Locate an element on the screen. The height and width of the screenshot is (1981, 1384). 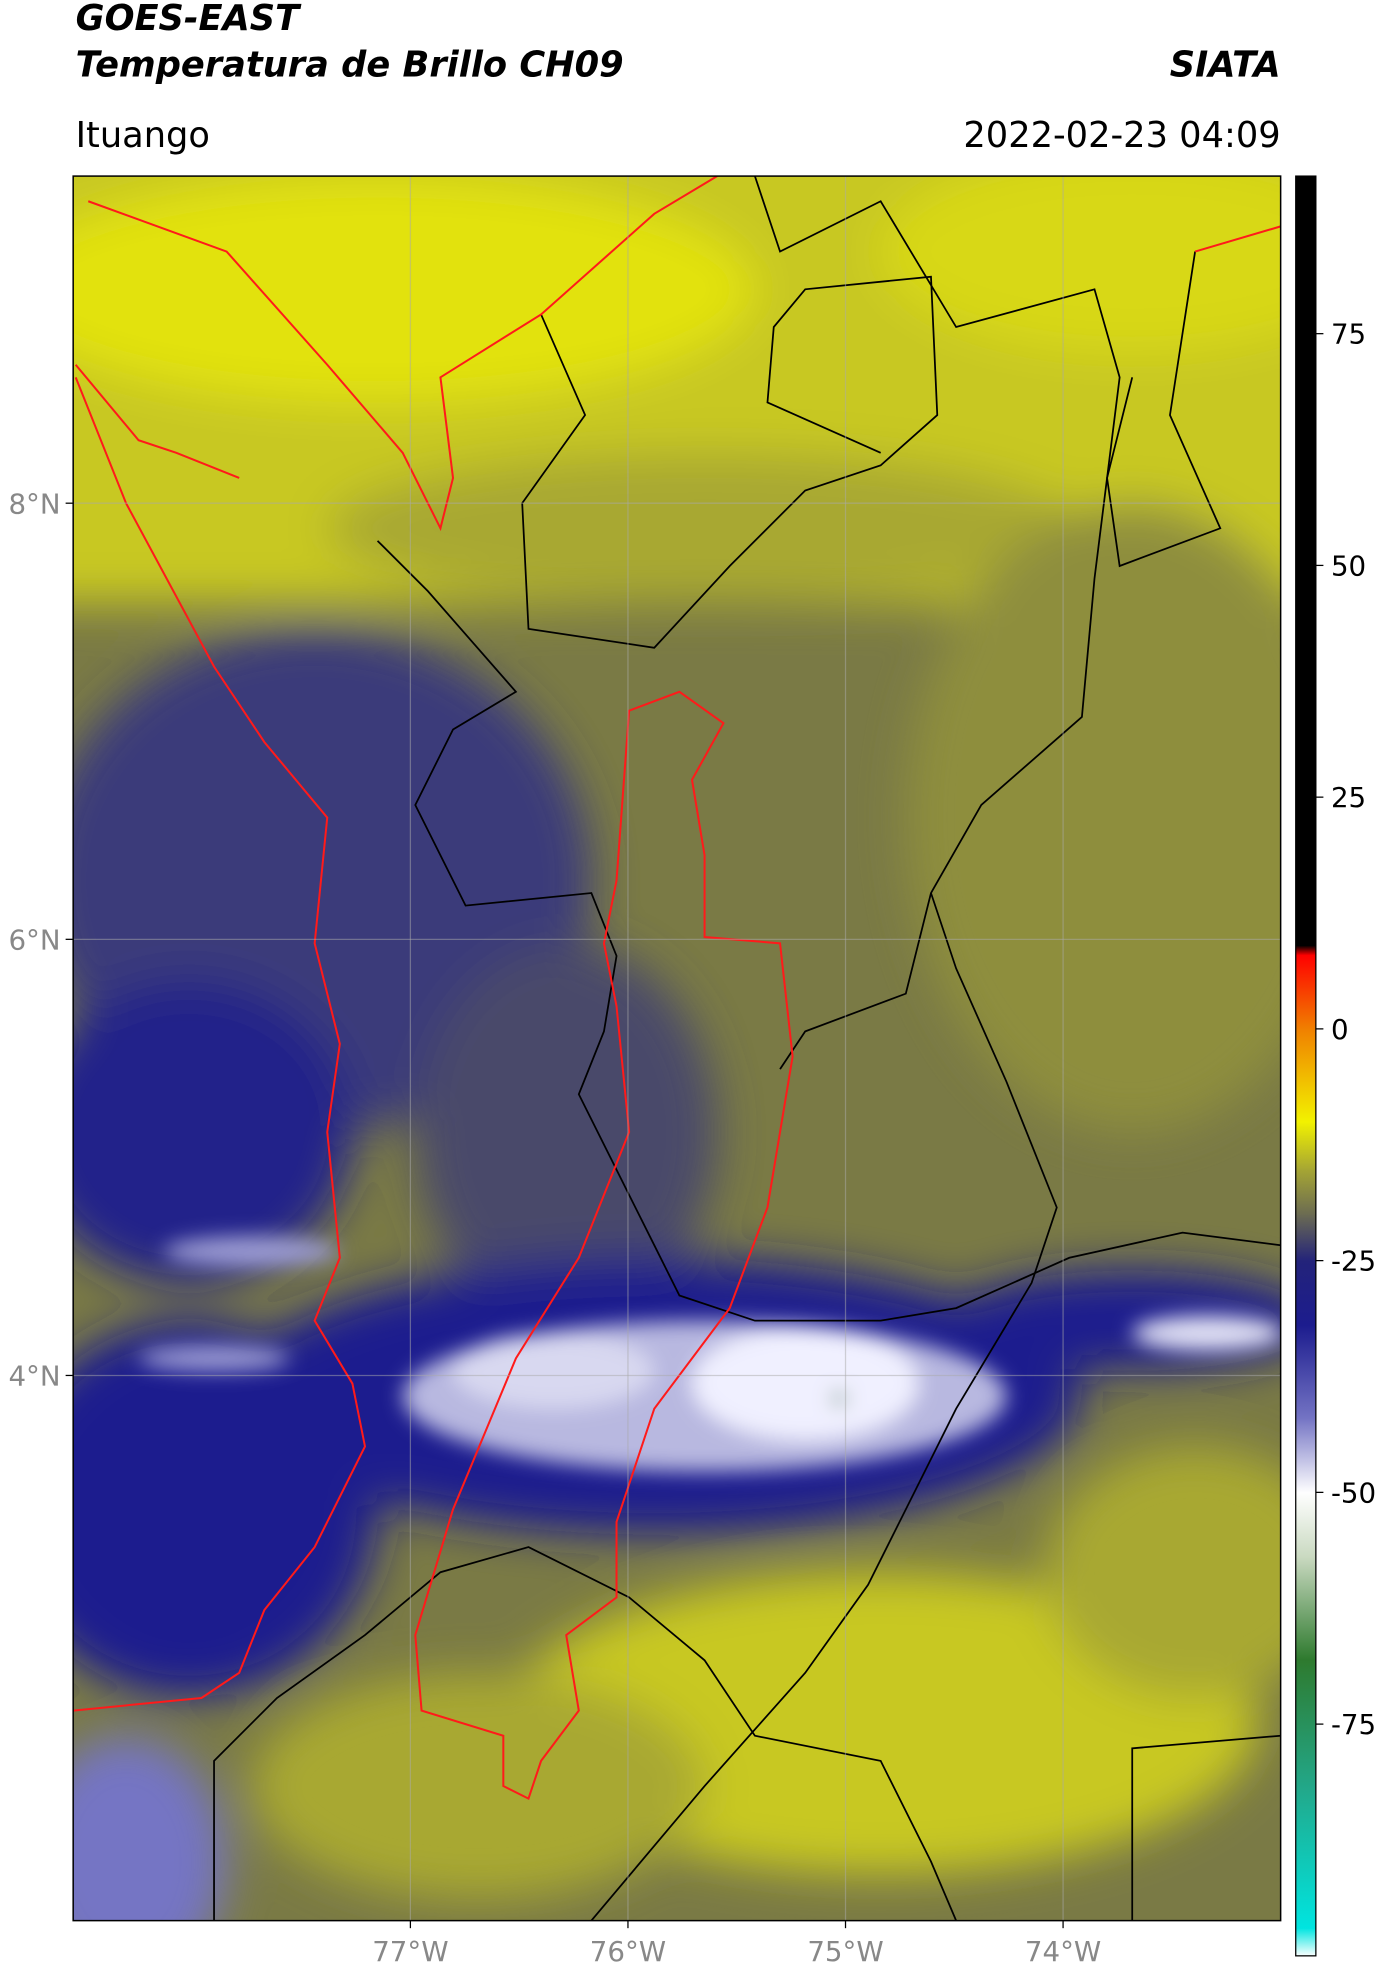
lat-tick-label: 6°N is located at coordinates (34, 939).